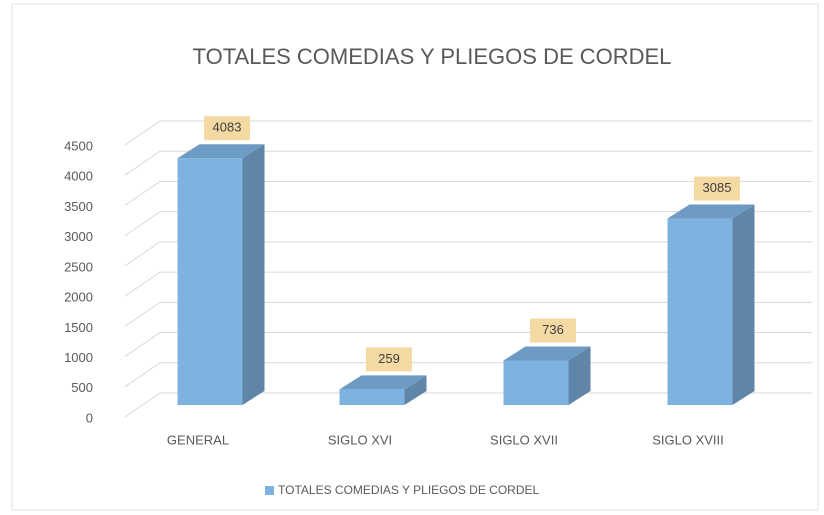 The width and height of the screenshot is (824, 515). What do you see at coordinates (78, 236) in the screenshot?
I see `y-tick-label: 3000` at bounding box center [78, 236].